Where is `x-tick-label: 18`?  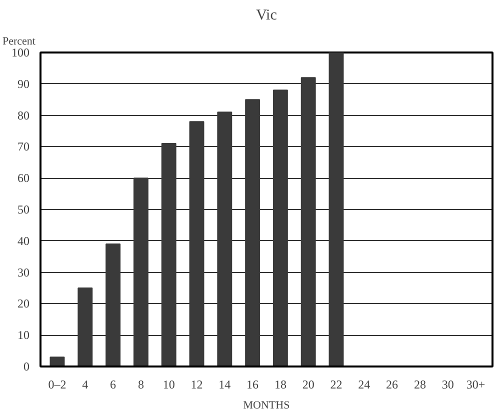 x-tick-label: 18 is located at coordinates (280, 385).